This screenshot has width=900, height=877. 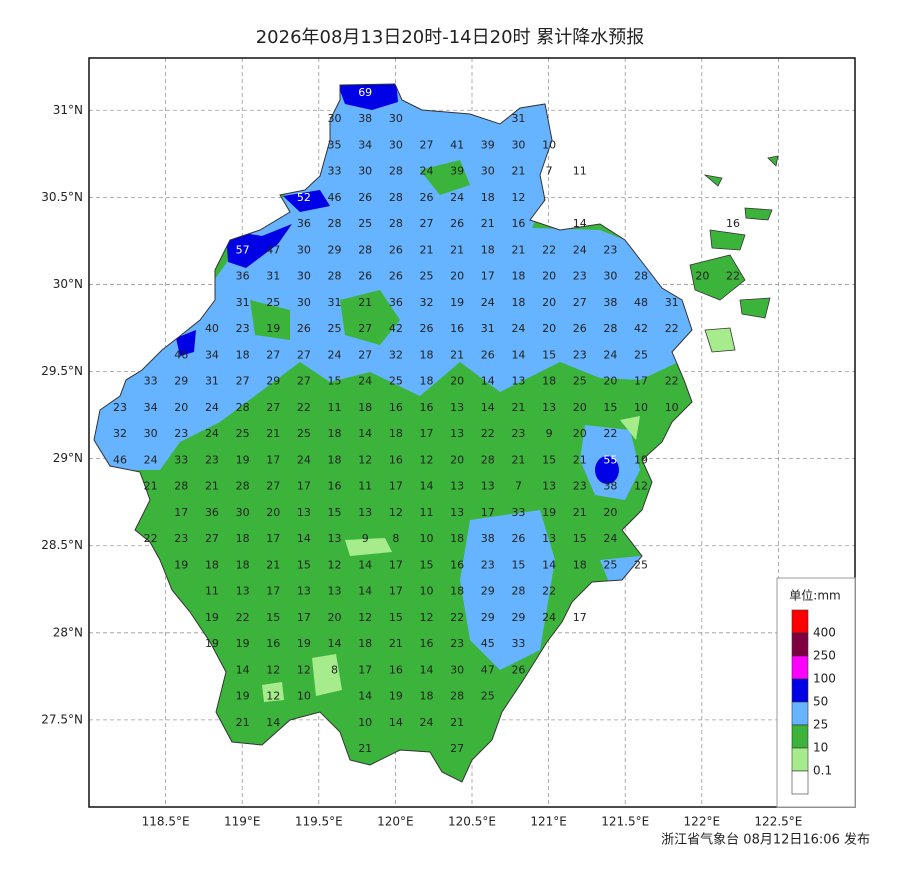 What do you see at coordinates (68, 284) in the screenshot?
I see `y-tick-label: 30°N` at bounding box center [68, 284].